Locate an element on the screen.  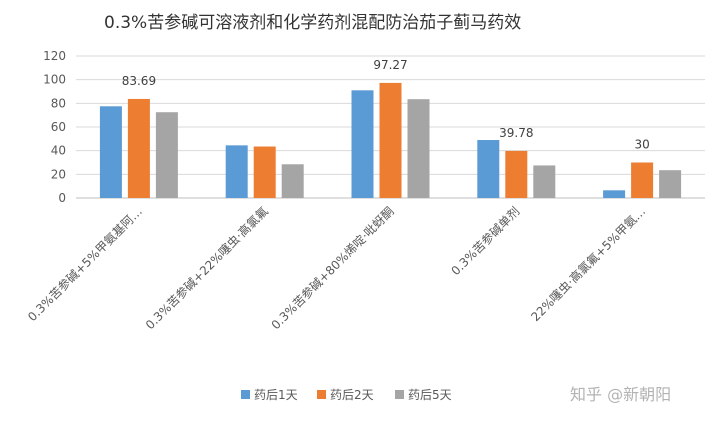
watermark: 知乎 @新朝阳 is located at coordinates (620, 394).